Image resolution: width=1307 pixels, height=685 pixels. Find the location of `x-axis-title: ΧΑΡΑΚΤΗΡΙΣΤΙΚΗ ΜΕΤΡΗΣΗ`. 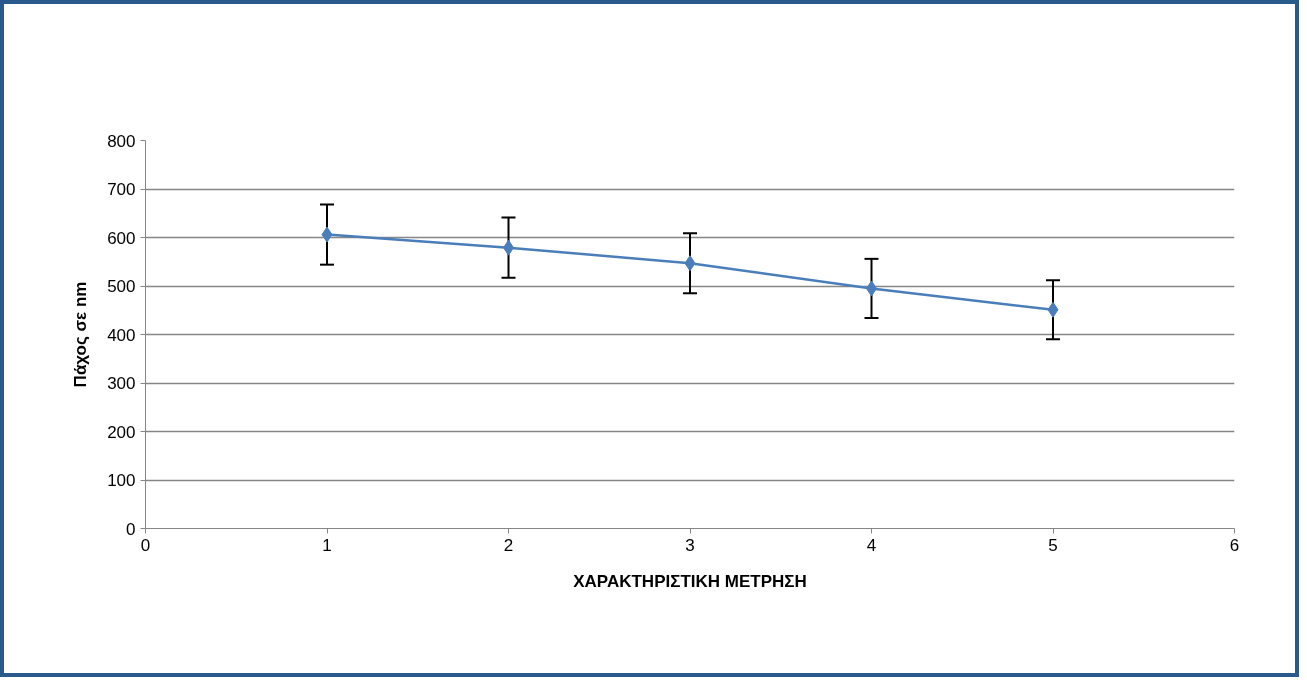

x-axis-title: ΧΑΡΑΚΤΗΡΙΣΤΙΚΗ ΜΕΤΡΗΣΗ is located at coordinates (690, 581).